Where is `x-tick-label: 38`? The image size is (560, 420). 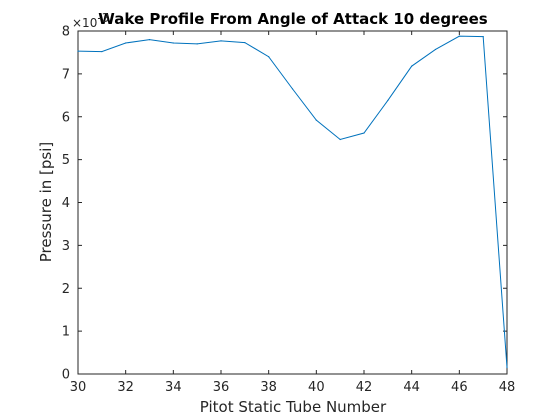
x-tick-label: 38 is located at coordinates (268, 387).